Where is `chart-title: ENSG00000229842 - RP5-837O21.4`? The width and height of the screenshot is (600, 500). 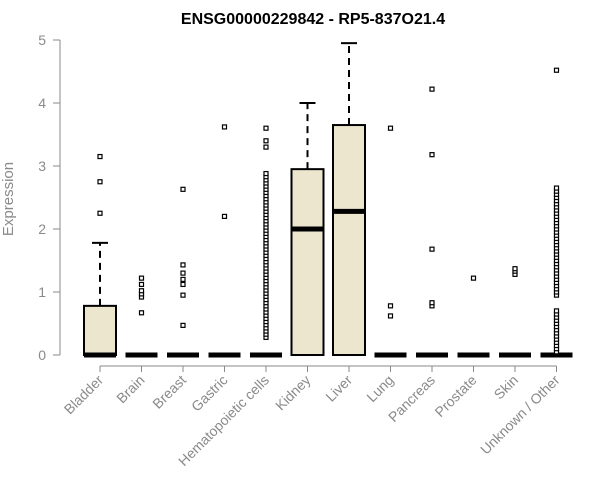 chart-title: ENSG00000229842 - RP5-837O21.4 is located at coordinates (313, 19).